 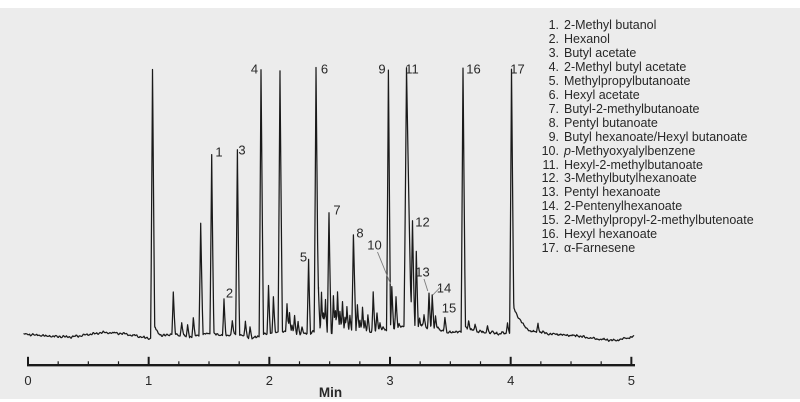 What do you see at coordinates (612, 192) in the screenshot?
I see `legend-item-label: Pentyl hexanoate` at bounding box center [612, 192].